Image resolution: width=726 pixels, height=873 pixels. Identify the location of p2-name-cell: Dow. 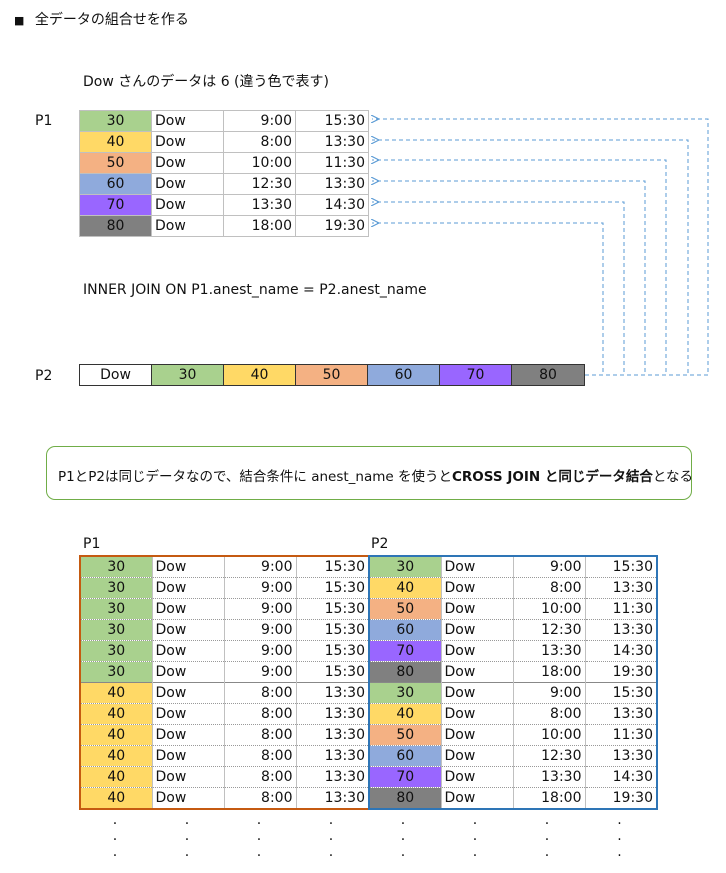
(115, 375).